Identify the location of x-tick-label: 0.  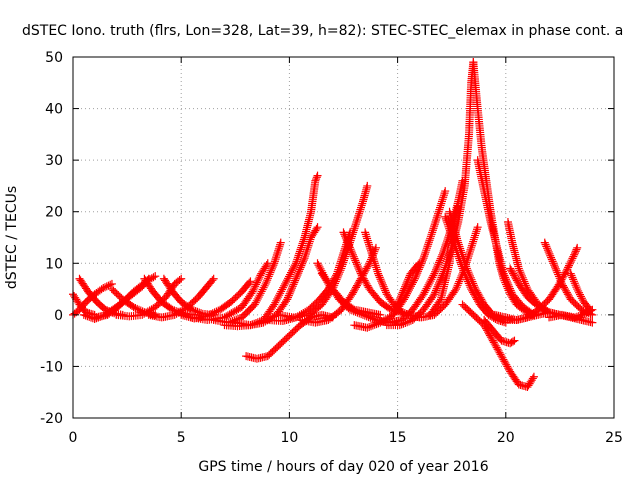
(73, 438).